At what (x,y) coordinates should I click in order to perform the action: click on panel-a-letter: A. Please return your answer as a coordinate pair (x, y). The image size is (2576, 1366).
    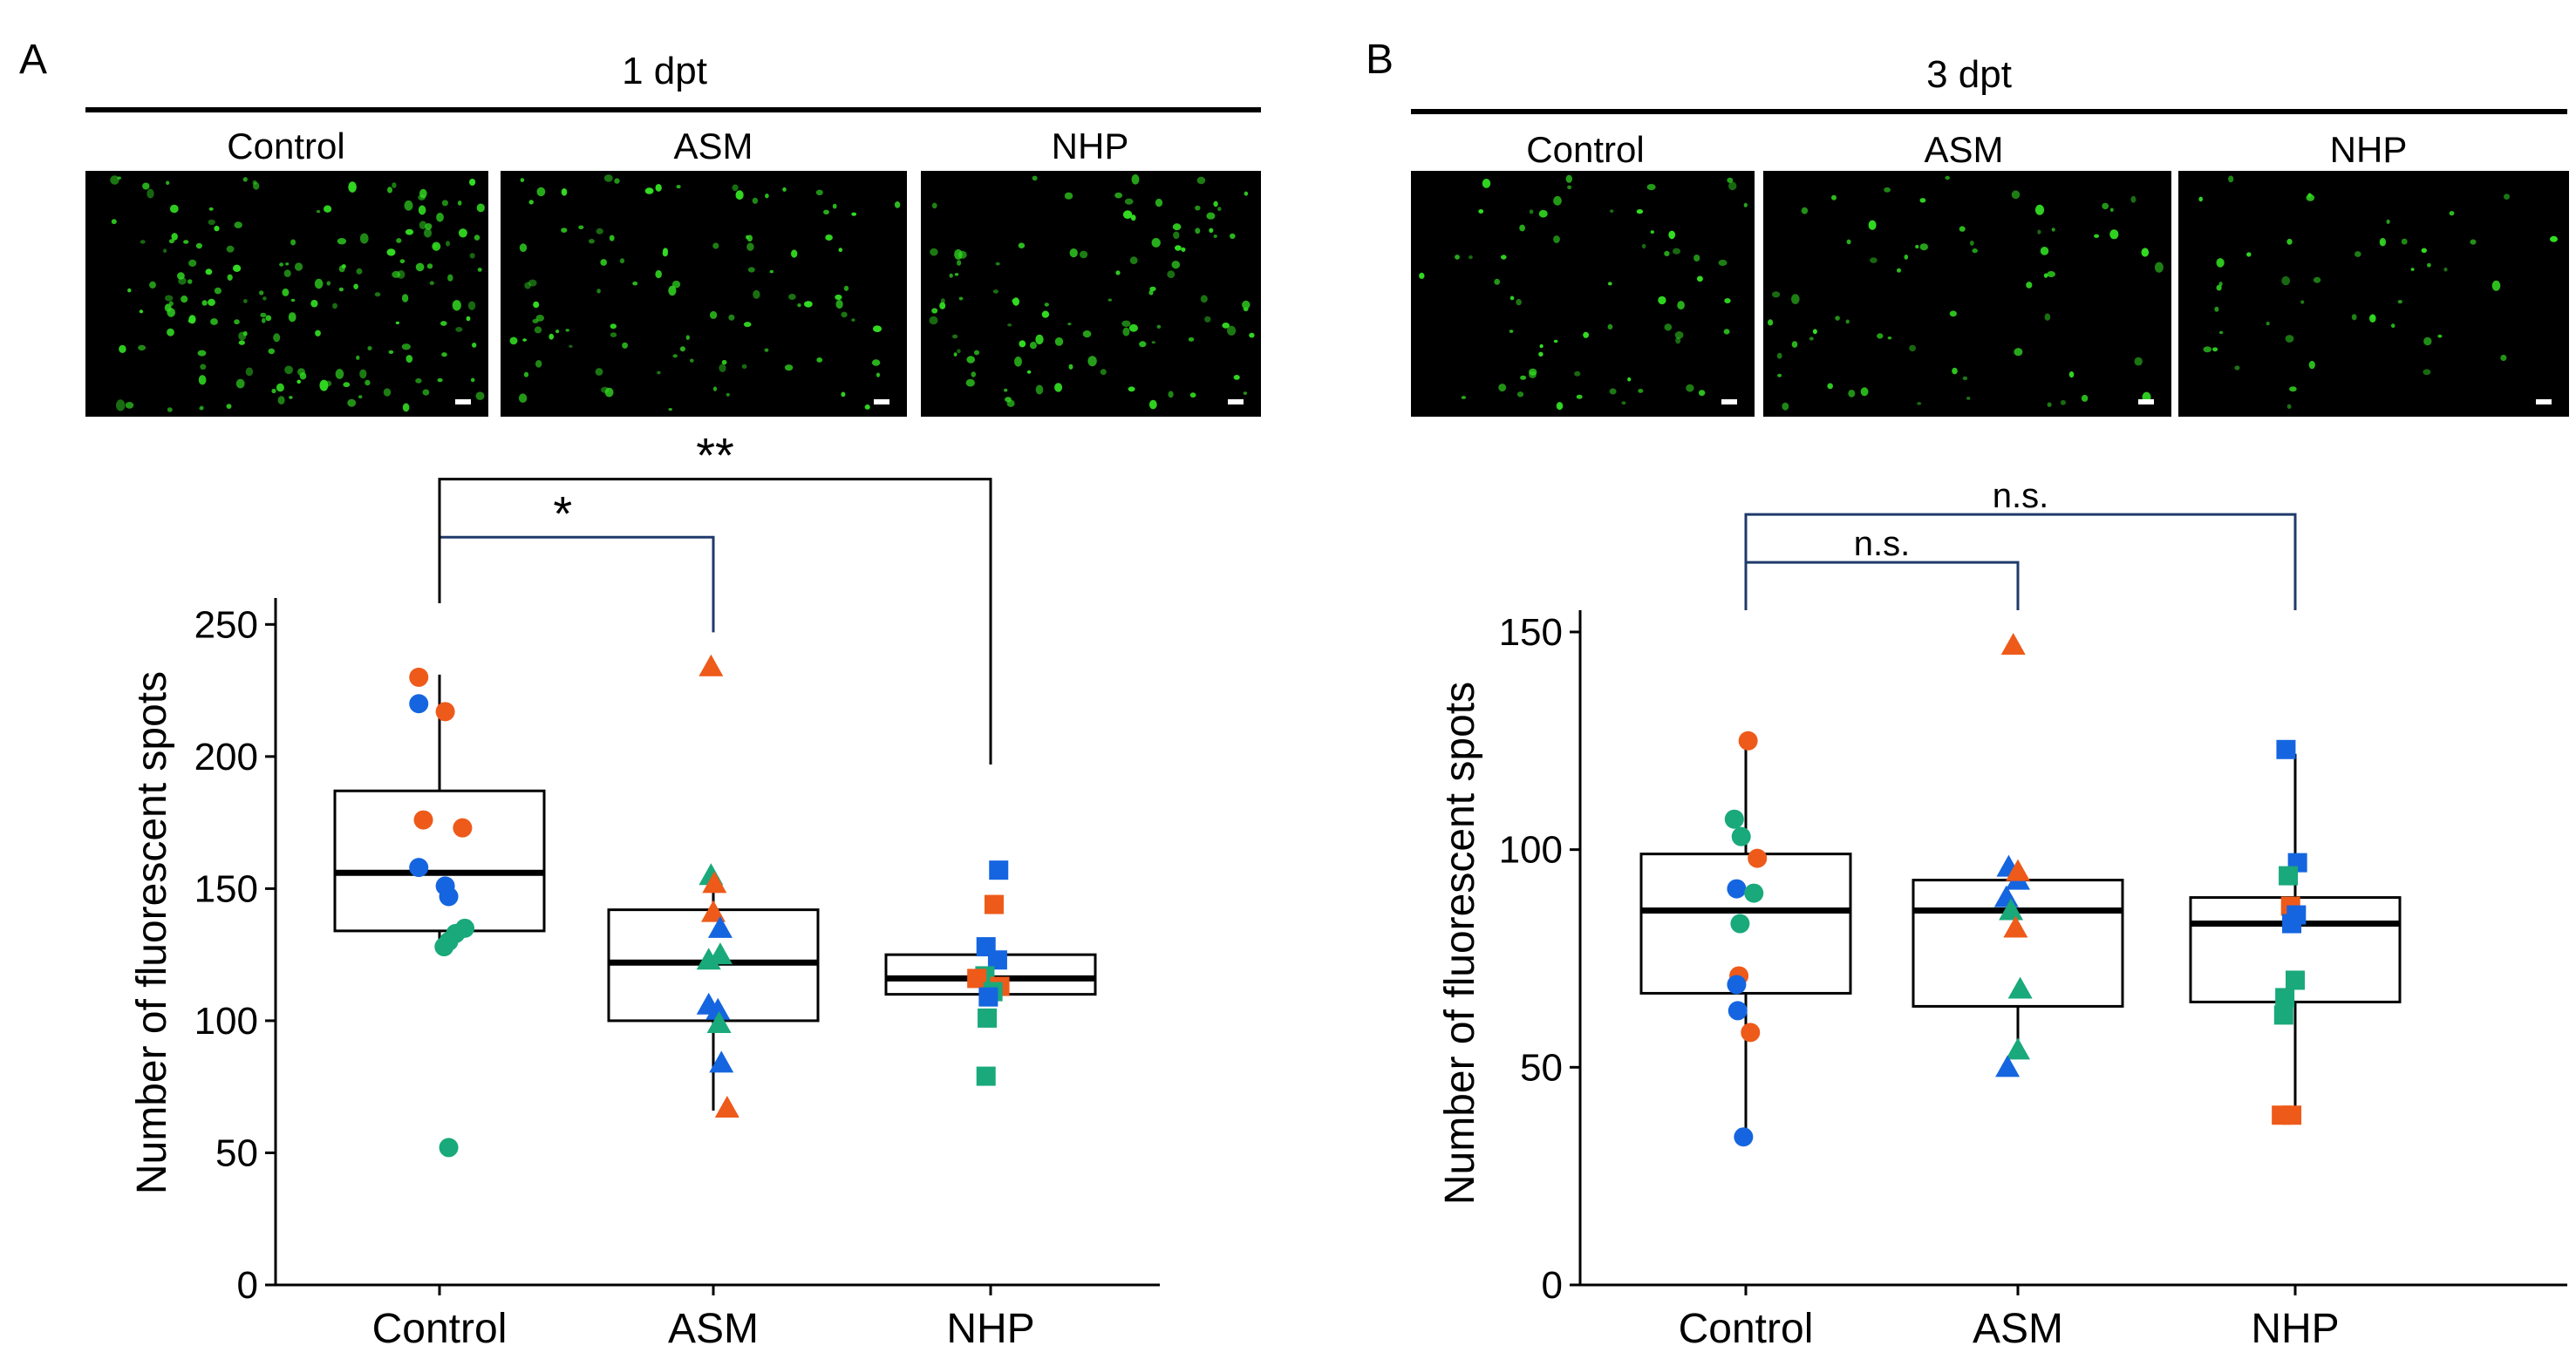
    Looking at the image, I should click on (33, 60).